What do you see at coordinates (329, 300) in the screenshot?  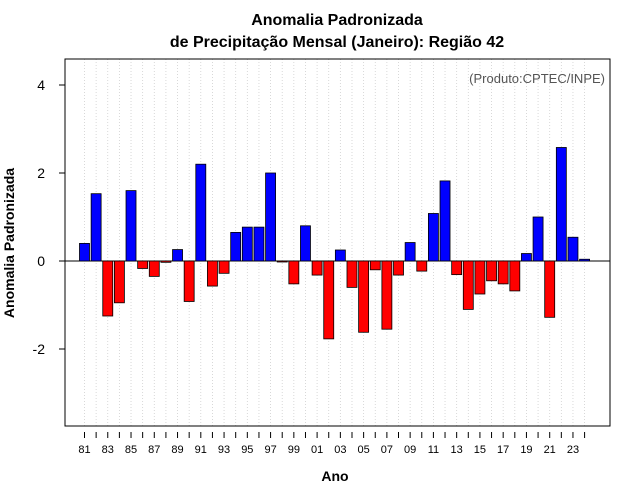 I see `bar-2002` at bounding box center [329, 300].